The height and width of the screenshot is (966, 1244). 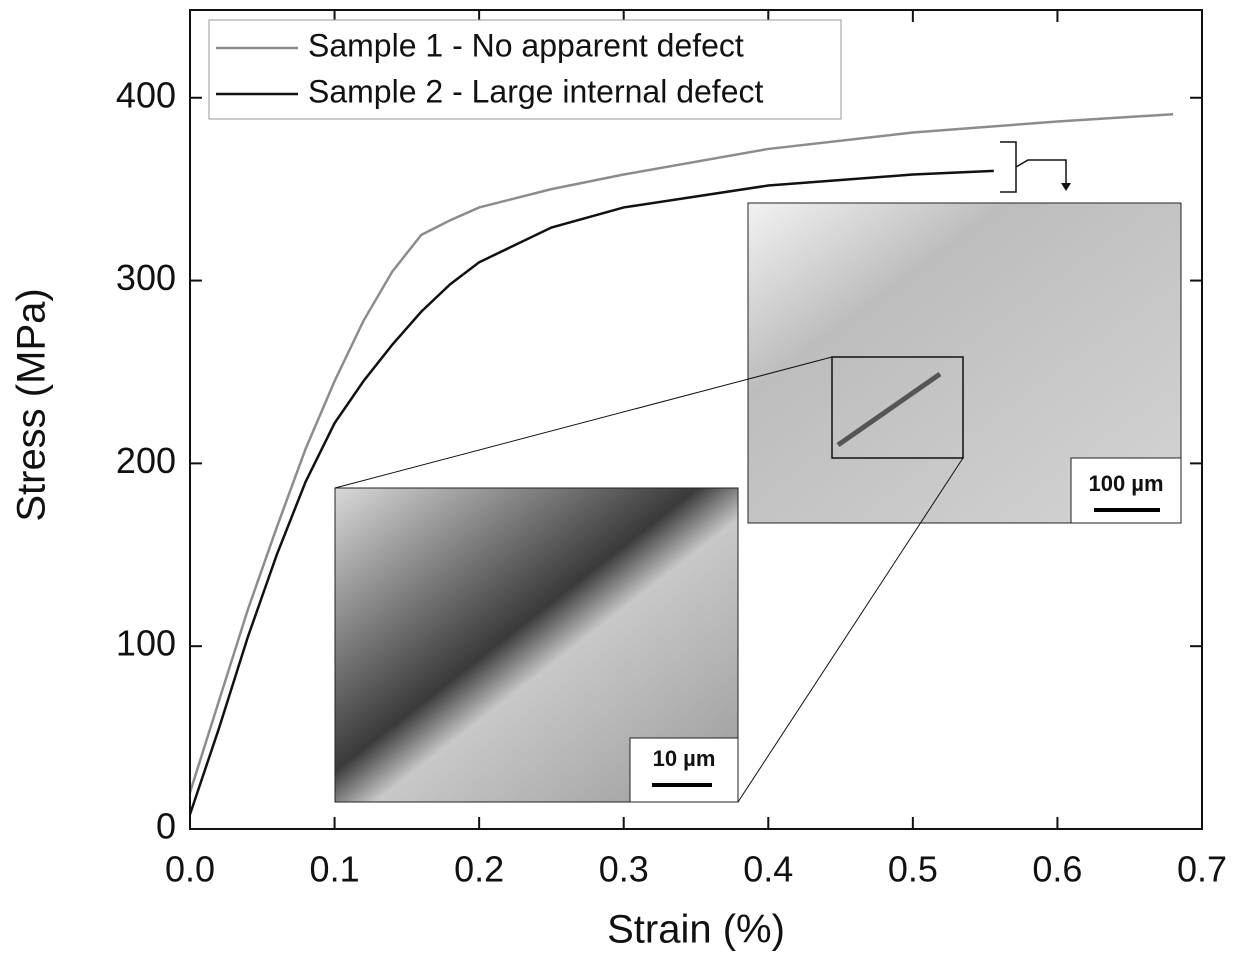 What do you see at coordinates (32, 404) in the screenshot?
I see `y-axis-title: Stress (MPa)` at bounding box center [32, 404].